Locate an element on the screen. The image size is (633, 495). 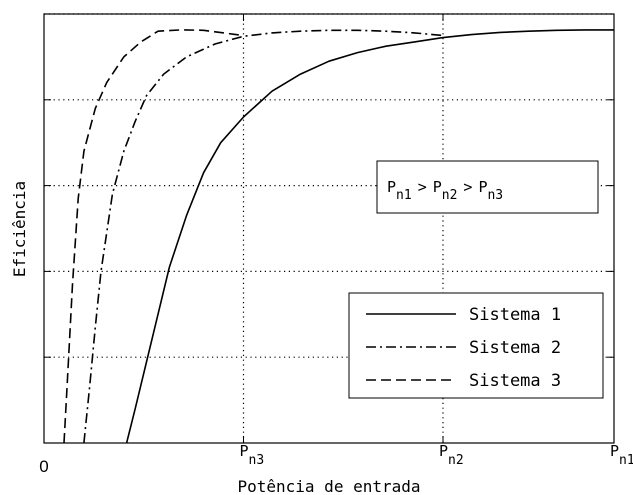
y-axis-label: Eficiência is located at coordinates (19, 229).